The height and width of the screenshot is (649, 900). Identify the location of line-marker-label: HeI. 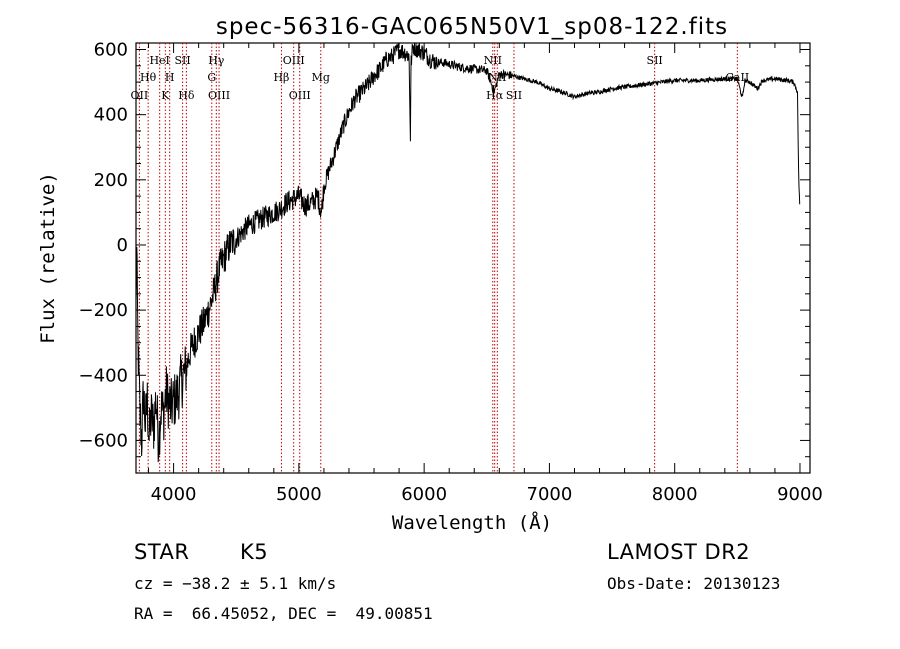
(159, 60).